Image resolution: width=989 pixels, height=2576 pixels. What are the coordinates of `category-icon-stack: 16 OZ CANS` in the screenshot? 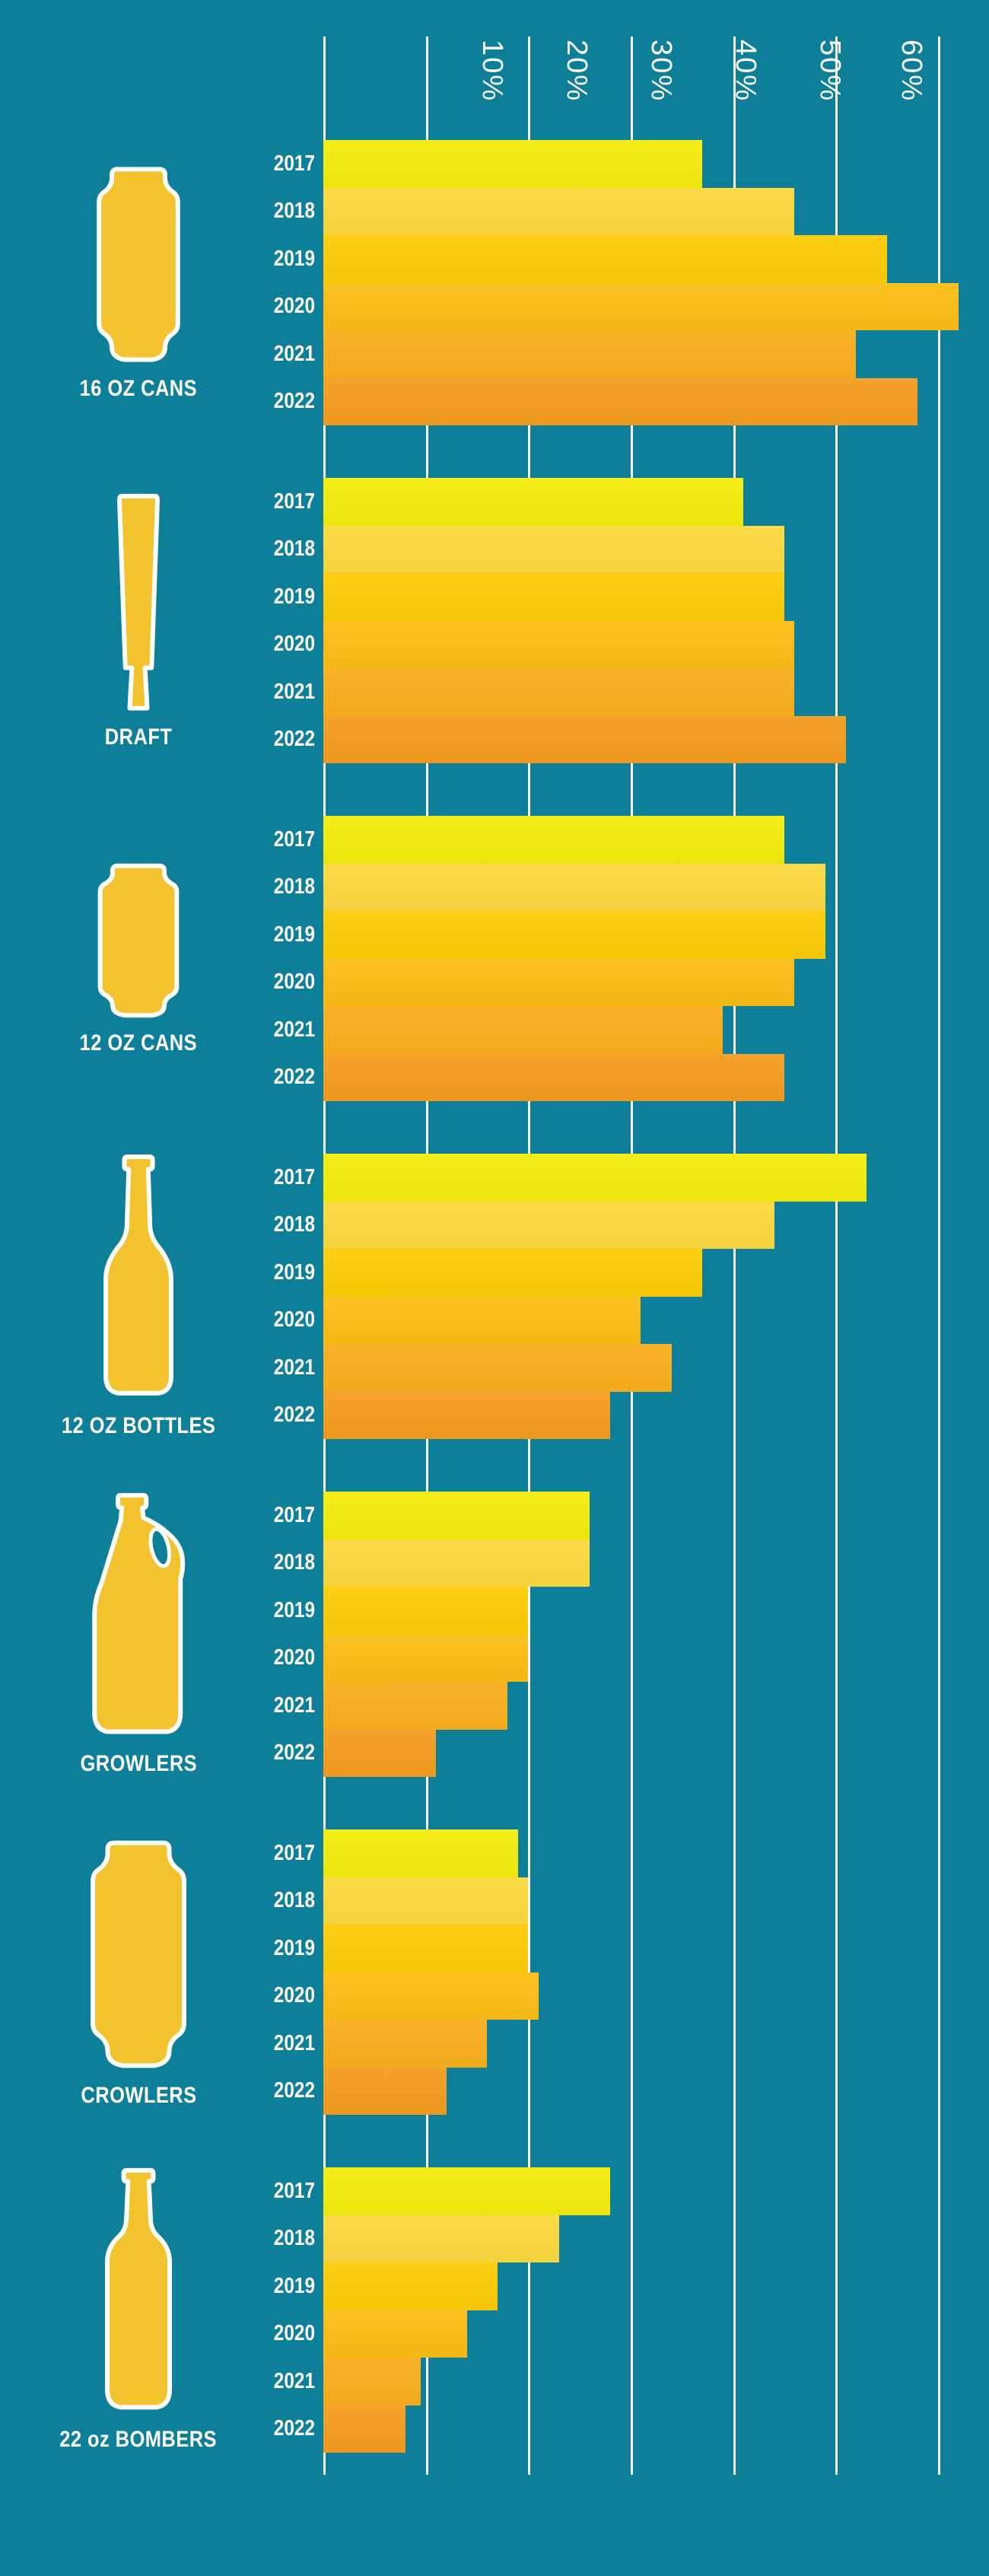 It's located at (138, 282).